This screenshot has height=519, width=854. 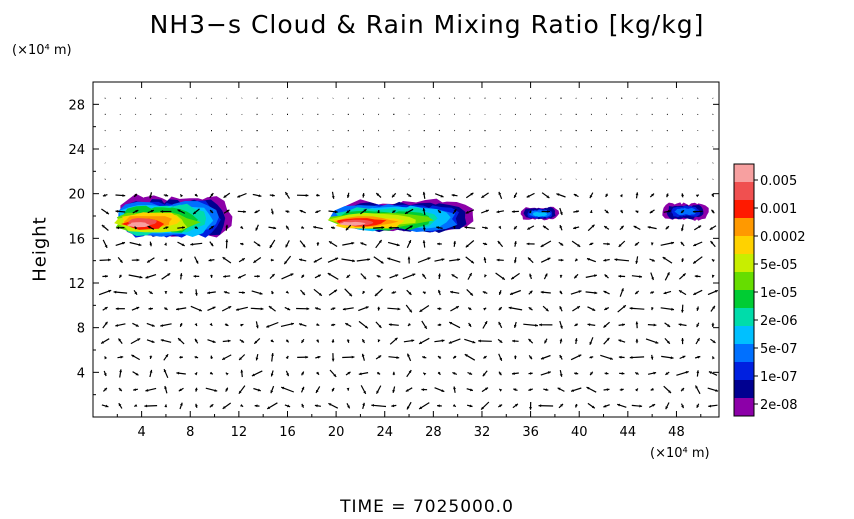 I want to click on colorbar-label: 2e-08, so click(x=779, y=405).